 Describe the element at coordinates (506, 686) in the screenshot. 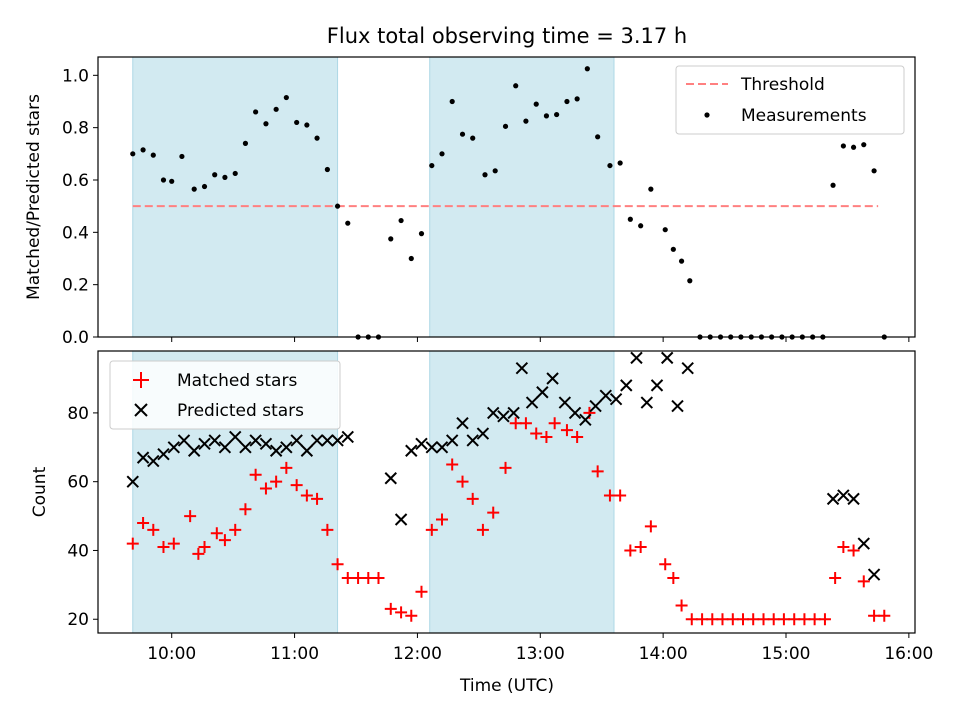

I see `x-axis-label: Time (UTC)` at that location.